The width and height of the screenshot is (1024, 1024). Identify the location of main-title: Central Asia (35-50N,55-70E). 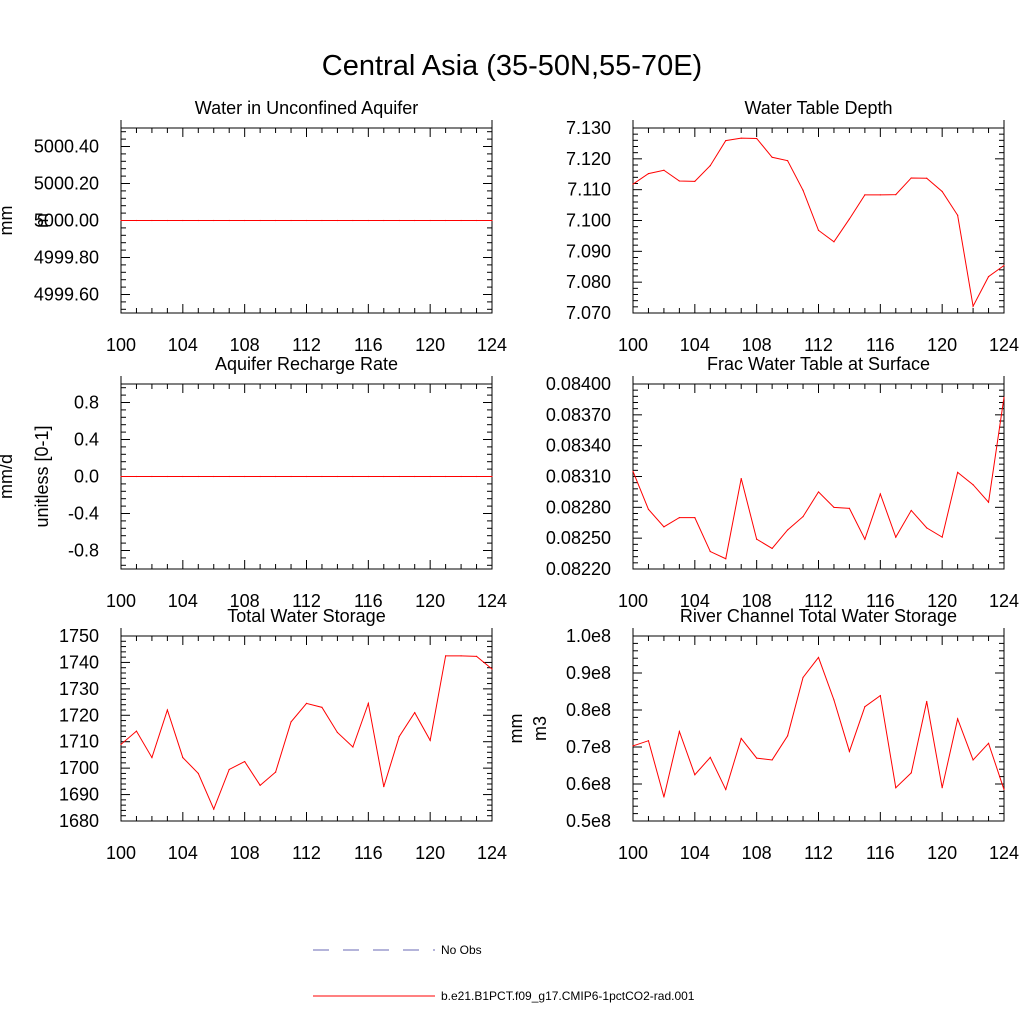
(512, 66).